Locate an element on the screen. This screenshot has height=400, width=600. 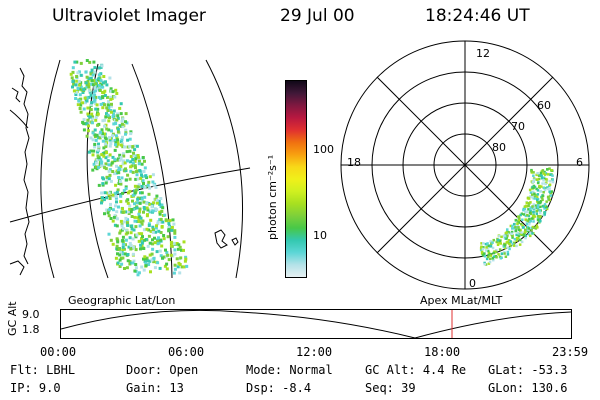
timeline-xtick-2: 12:00 is located at coordinates (314, 352).